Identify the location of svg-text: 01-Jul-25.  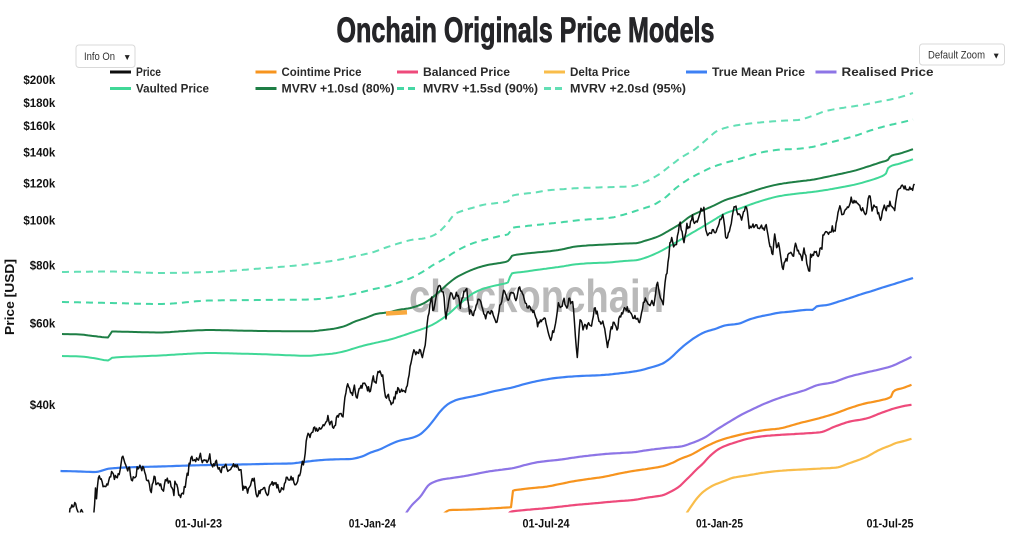
(891, 525).